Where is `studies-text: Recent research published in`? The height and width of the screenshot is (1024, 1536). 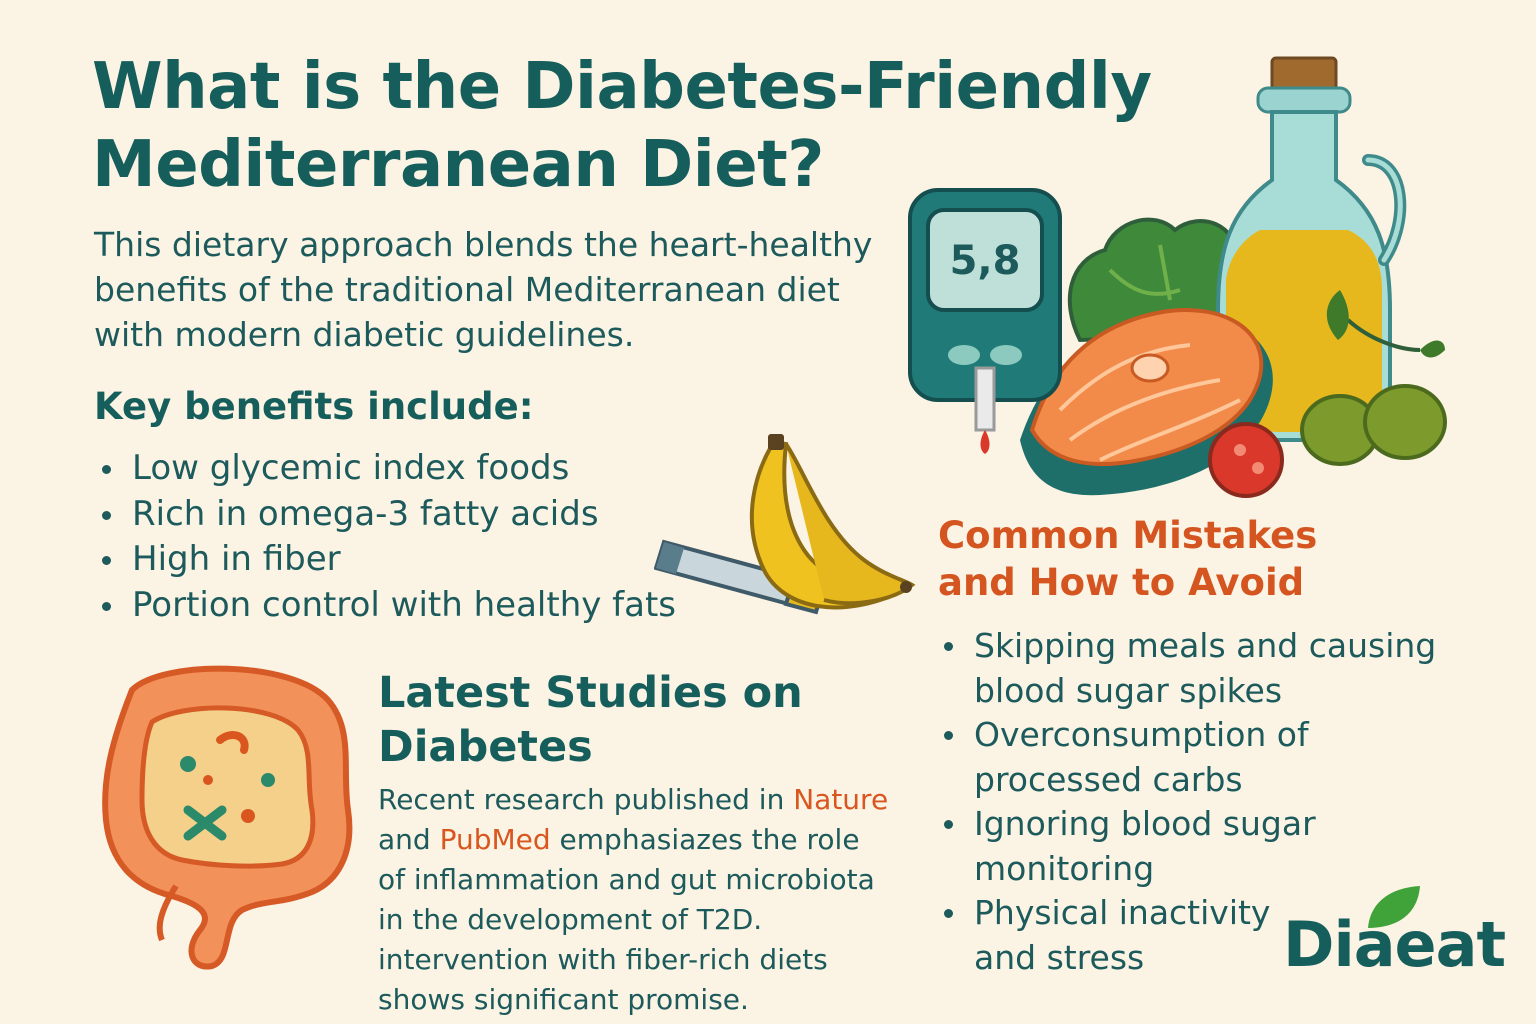 studies-text: Recent research published in is located at coordinates (586, 799).